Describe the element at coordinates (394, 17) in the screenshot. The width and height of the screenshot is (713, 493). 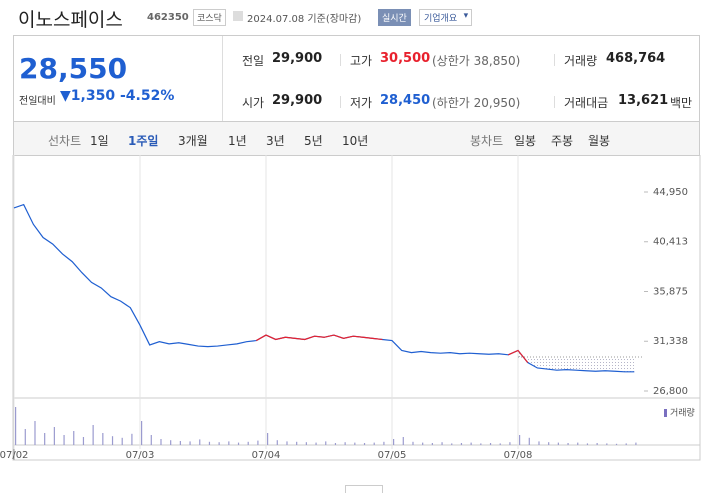
I see `realtime-badge: 실시간` at that location.